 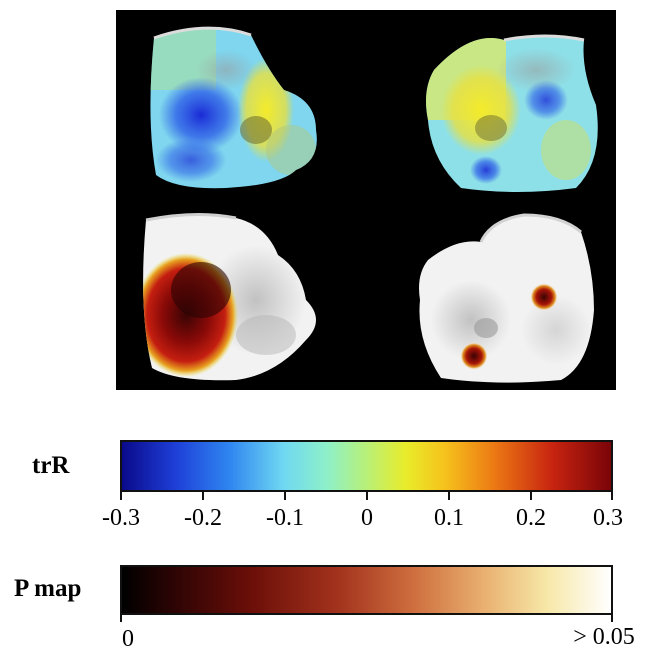 I want to click on p-map-max-label: > 0.05, so click(x=604, y=637).